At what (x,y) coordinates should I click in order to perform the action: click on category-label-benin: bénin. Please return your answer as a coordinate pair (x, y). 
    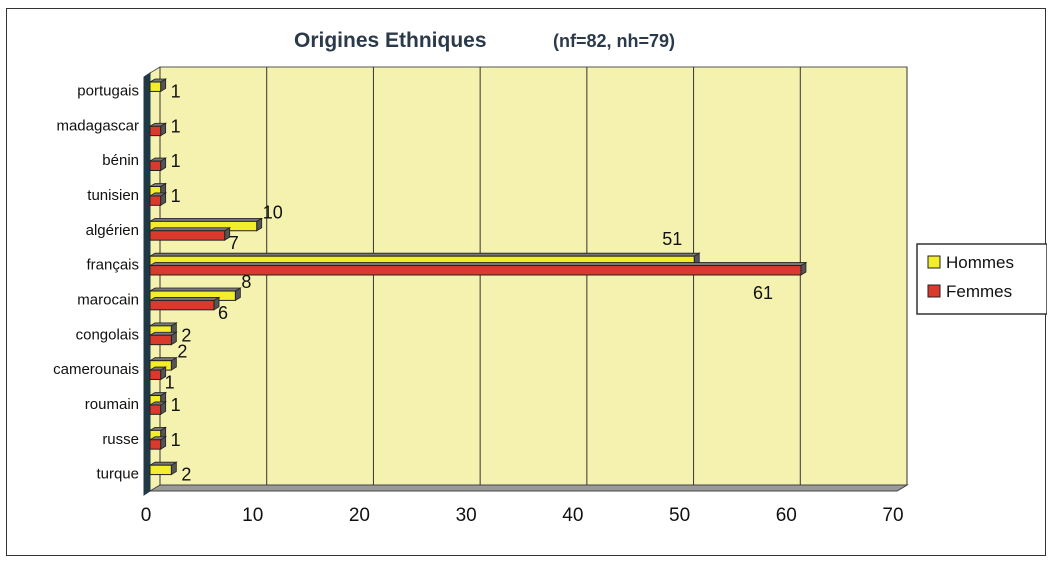
    Looking at the image, I should click on (120, 160).